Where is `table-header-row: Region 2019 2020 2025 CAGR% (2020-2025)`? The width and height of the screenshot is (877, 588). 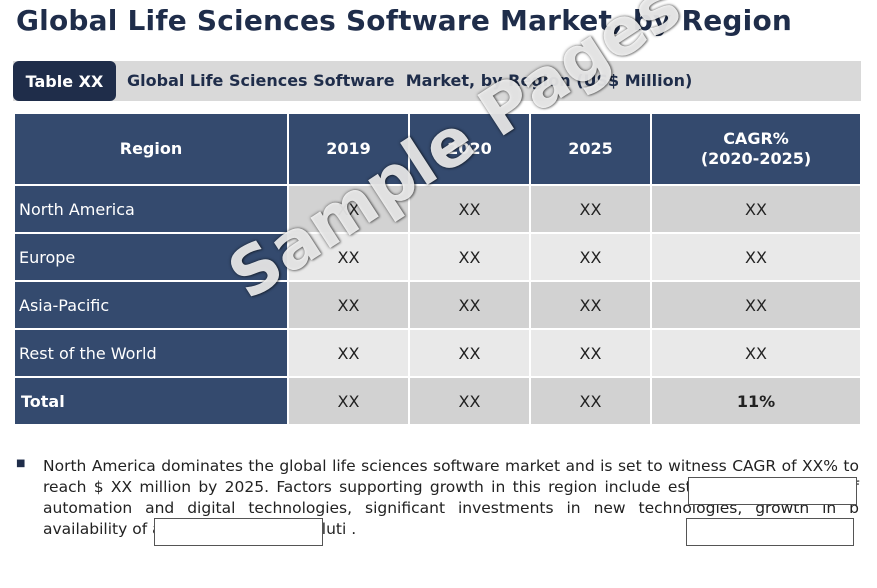 table-header-row: Region 2019 2020 2025 CAGR% (2020-2025) is located at coordinates (437, 149).